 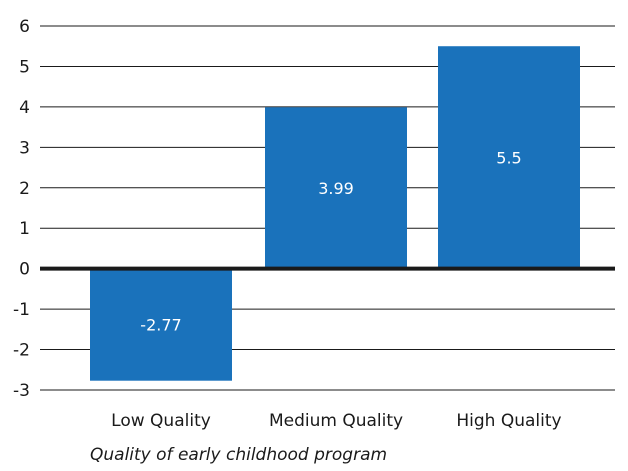 What do you see at coordinates (24, 67) in the screenshot?
I see `y-tick-label: 5` at bounding box center [24, 67].